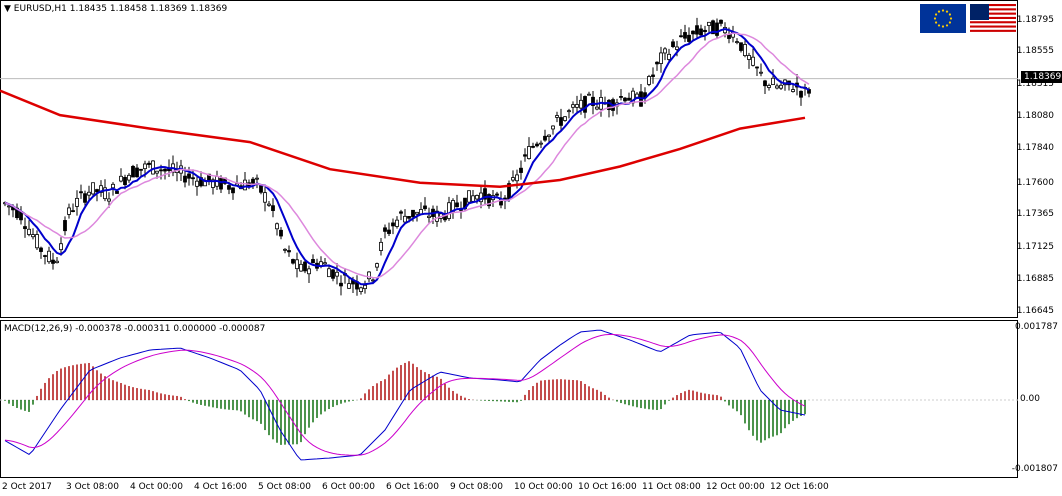 Image resolution: width=1062 pixels, height=496 pixels. I want to click on time-tick-label: 10 Oct 00:00, so click(543, 487).